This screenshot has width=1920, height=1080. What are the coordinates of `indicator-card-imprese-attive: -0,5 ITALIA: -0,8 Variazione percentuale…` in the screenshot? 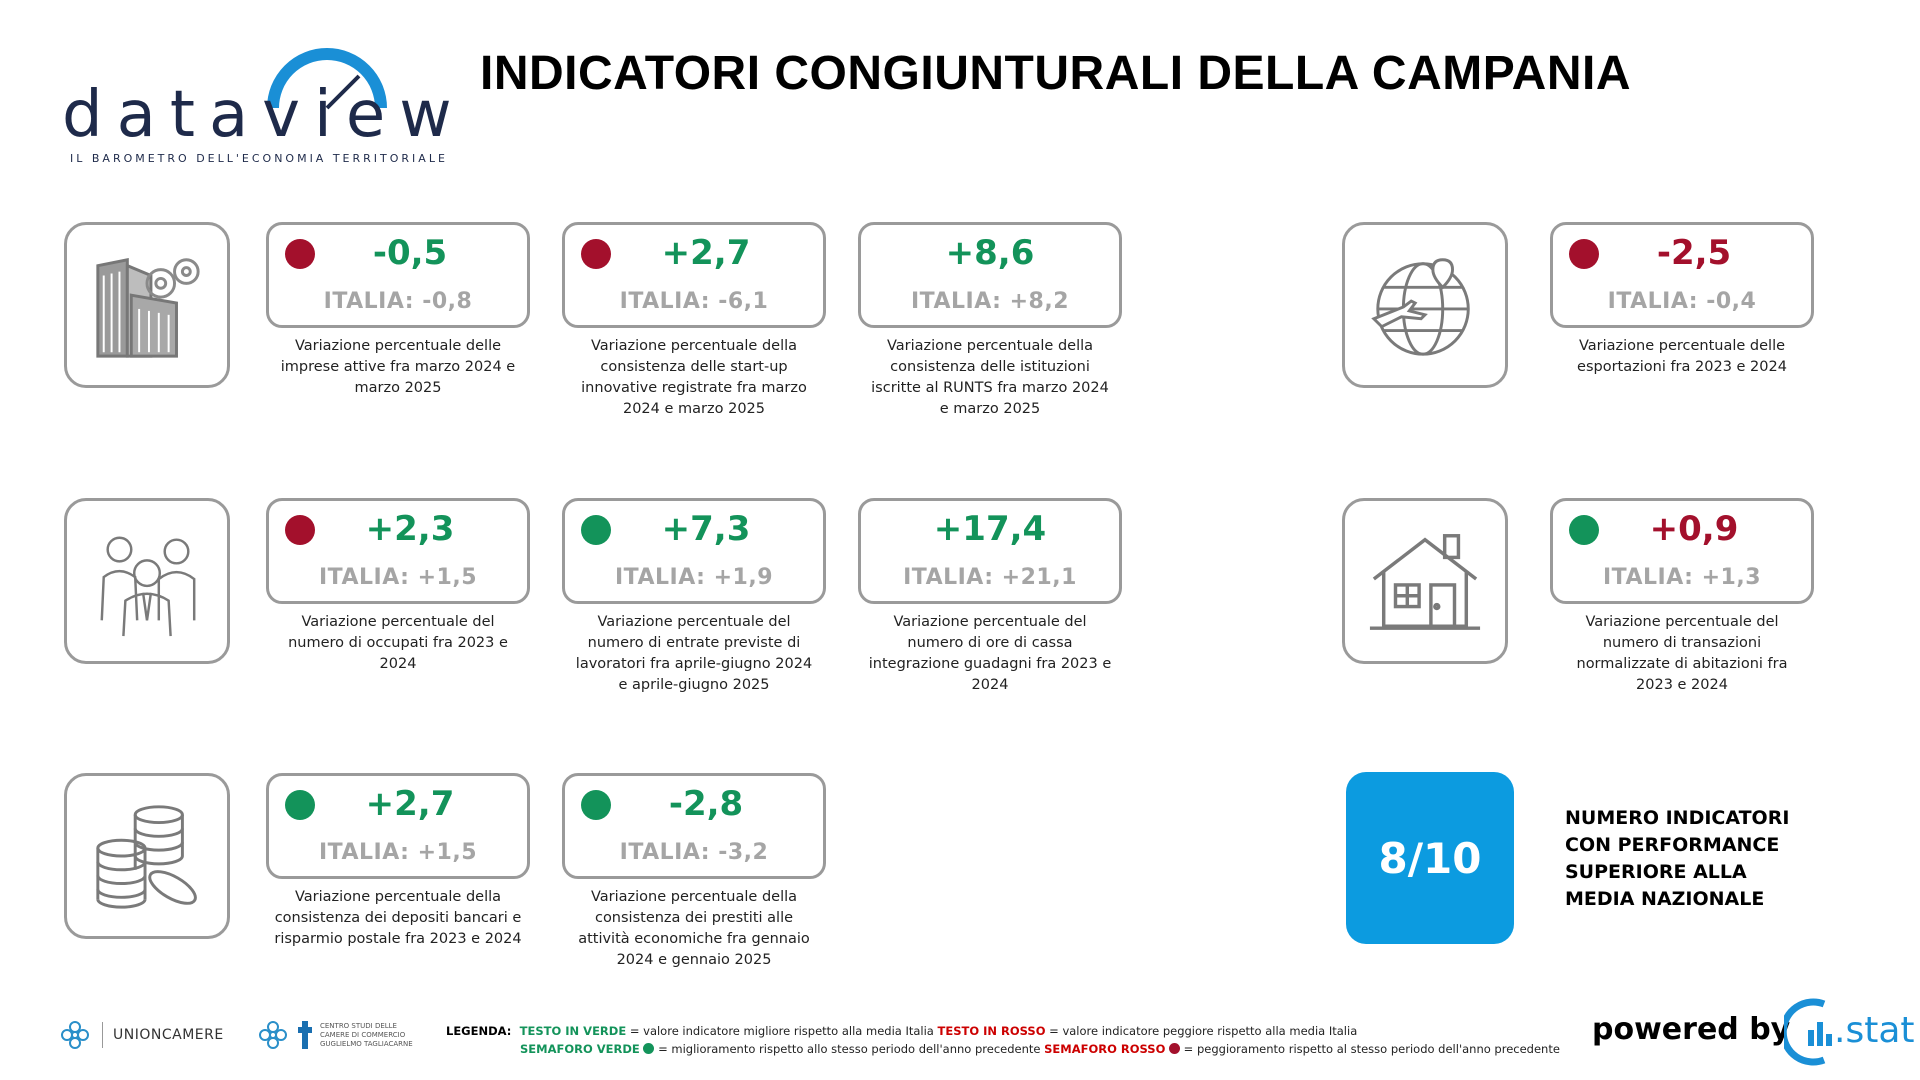 It's located at (398, 310).